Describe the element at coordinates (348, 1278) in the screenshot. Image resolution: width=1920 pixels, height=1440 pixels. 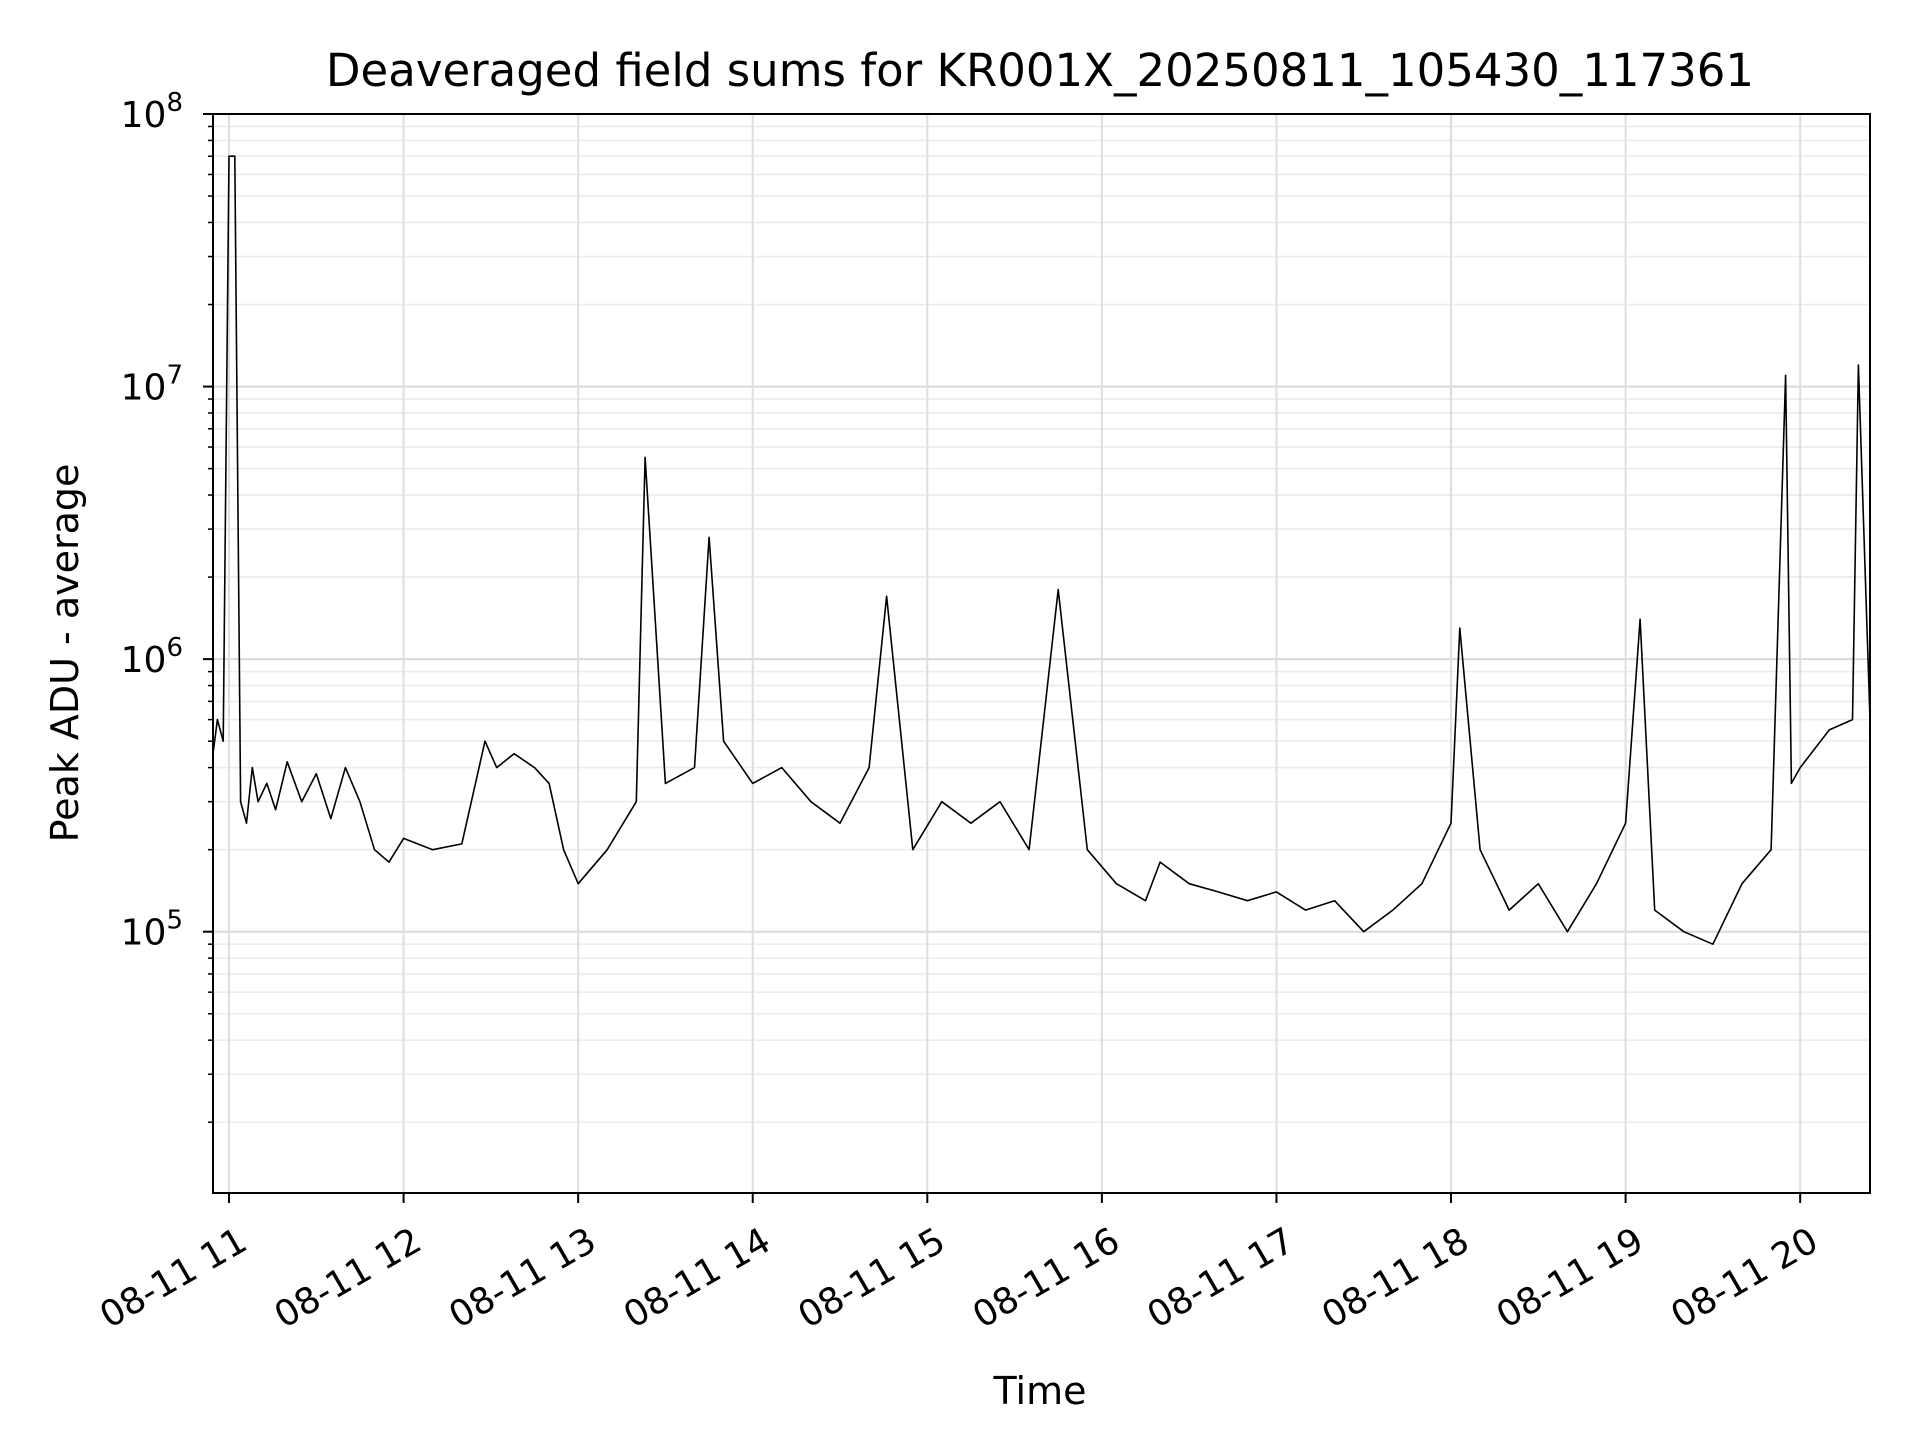
I see `x-tick-label: 08-11 12` at that location.